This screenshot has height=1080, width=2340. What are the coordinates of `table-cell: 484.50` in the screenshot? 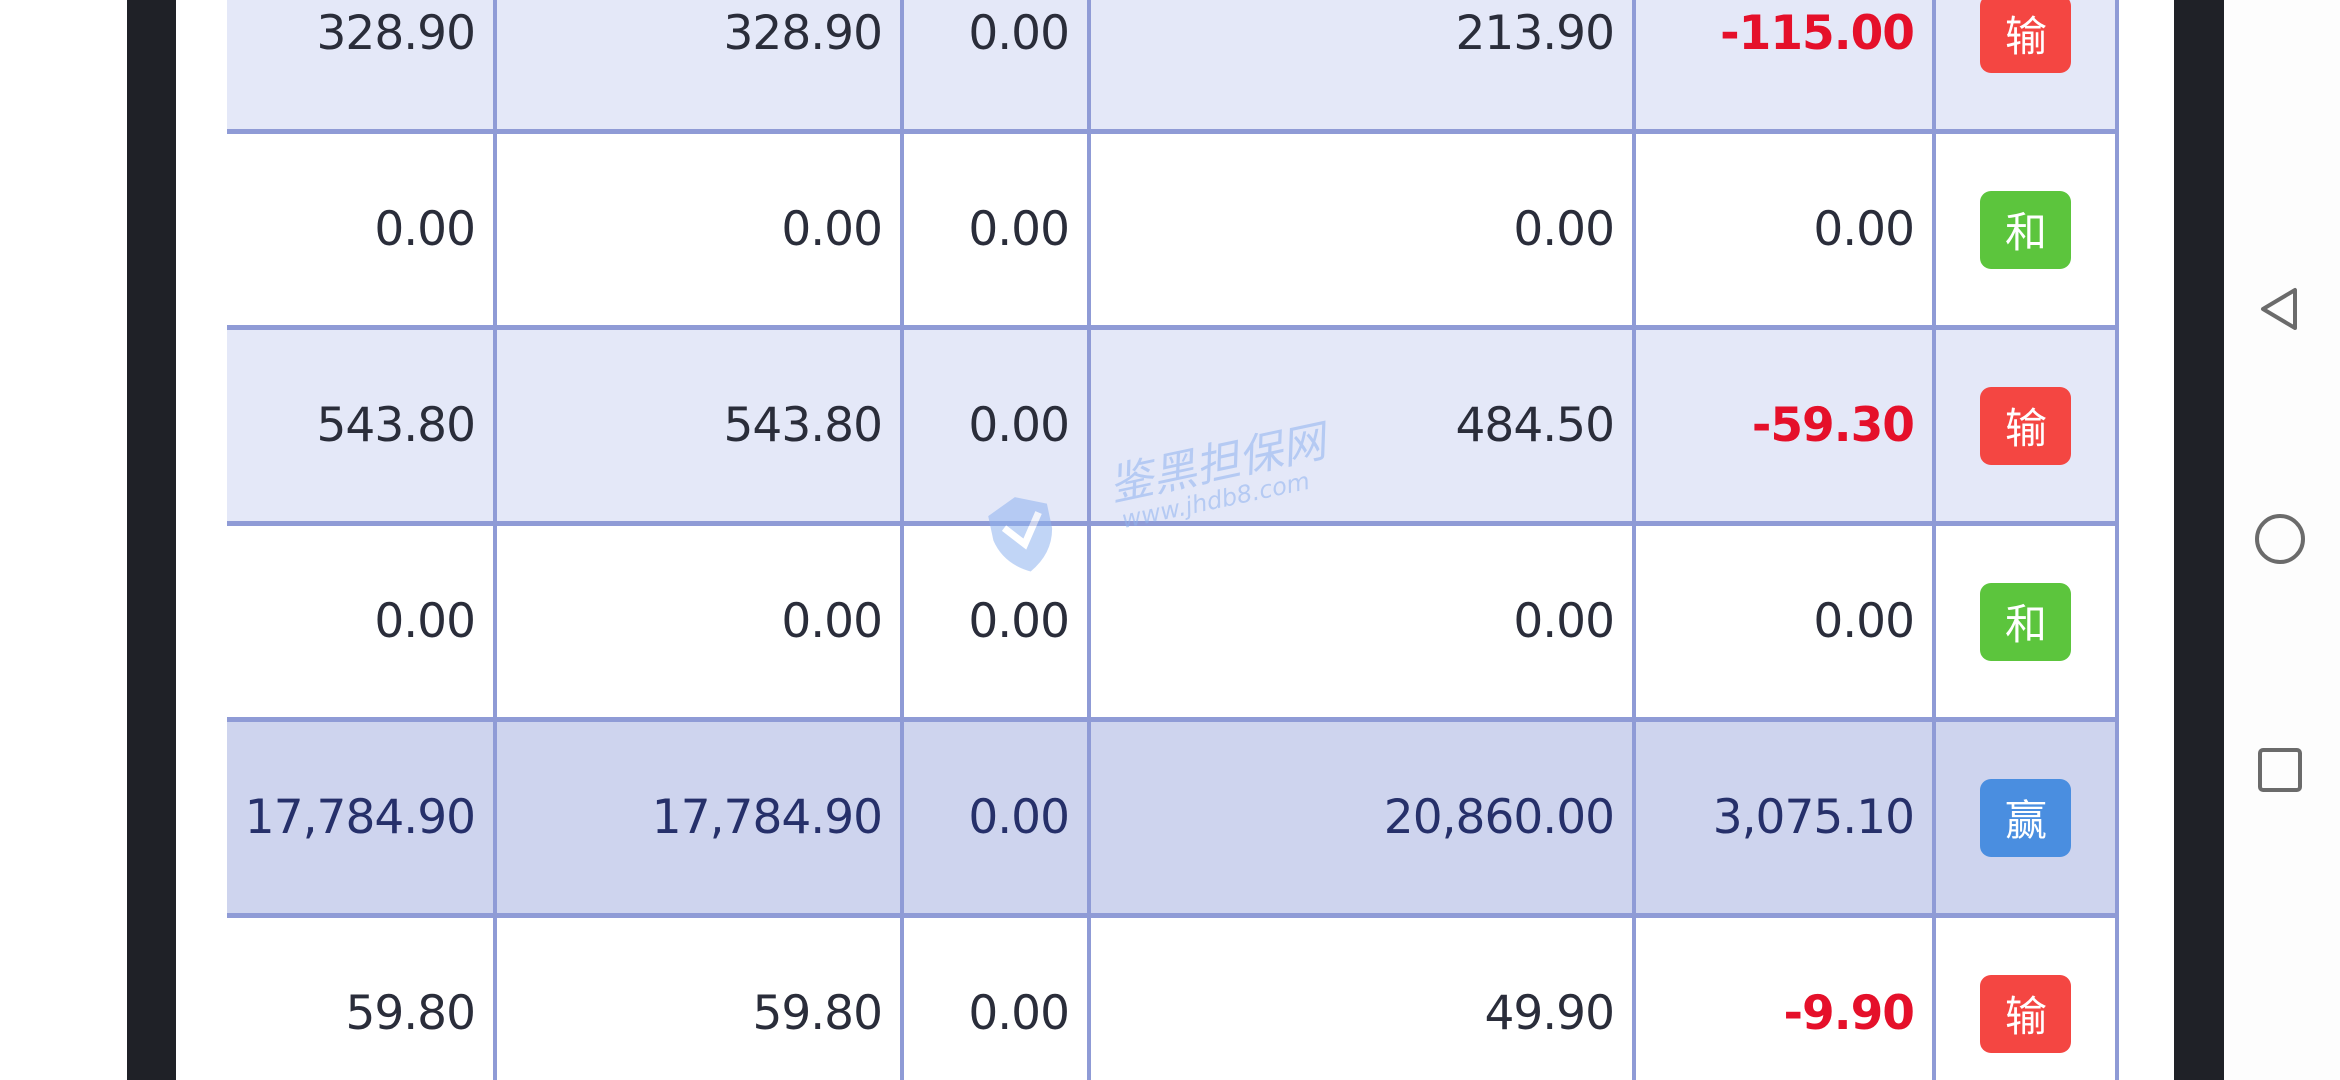 It's located at (1363, 425).